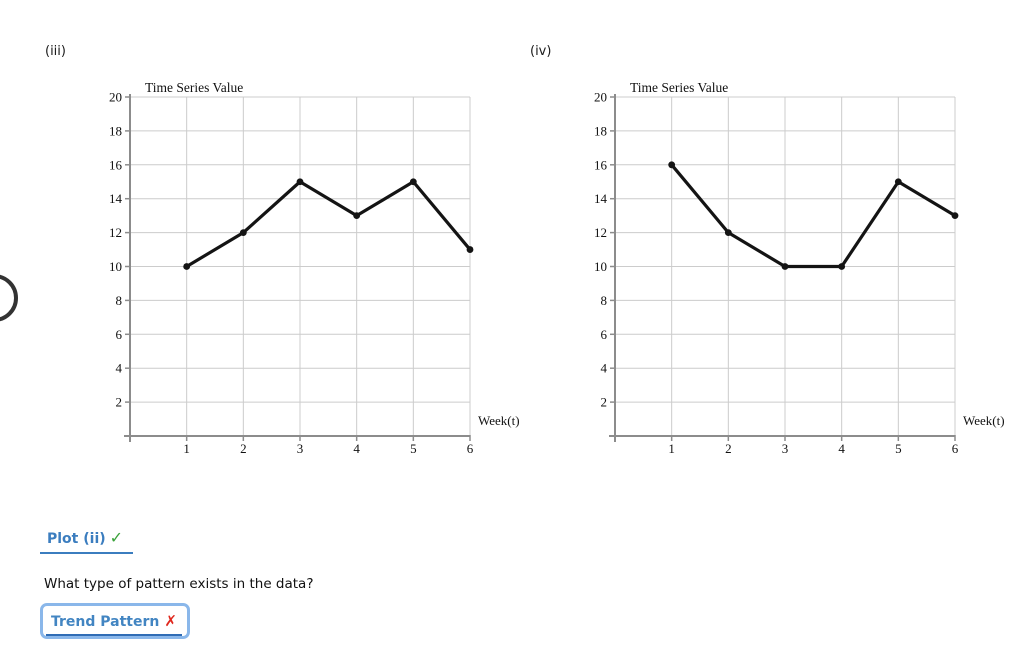 Image resolution: width=1024 pixels, height=654 pixels. Describe the element at coordinates (541, 51) in the screenshot. I see `figure-label-iv: (iv)` at that location.